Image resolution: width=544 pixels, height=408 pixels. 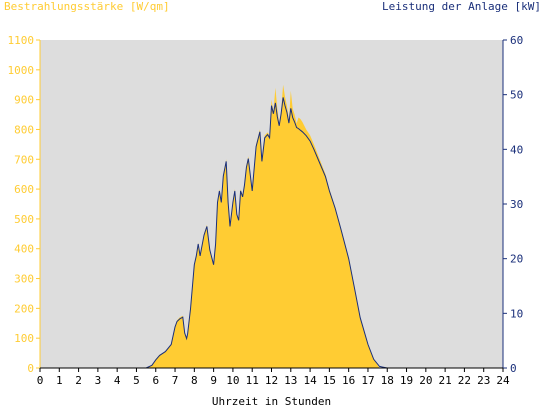 I want to click on left-axis-title: Bestrahlungsstärke [W/qm], so click(x=87, y=6).